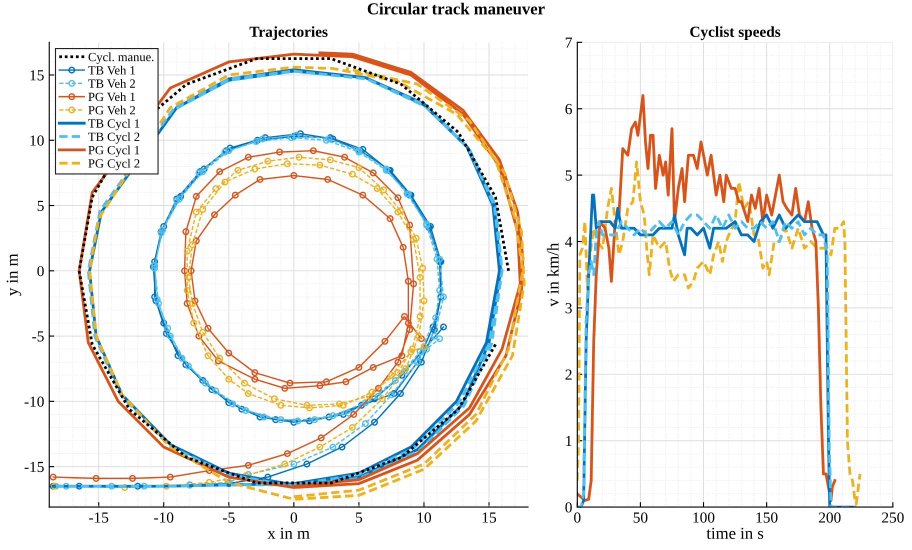 The height and width of the screenshot is (550, 912). I want to click on chart-title: Trajectories, so click(289, 33).